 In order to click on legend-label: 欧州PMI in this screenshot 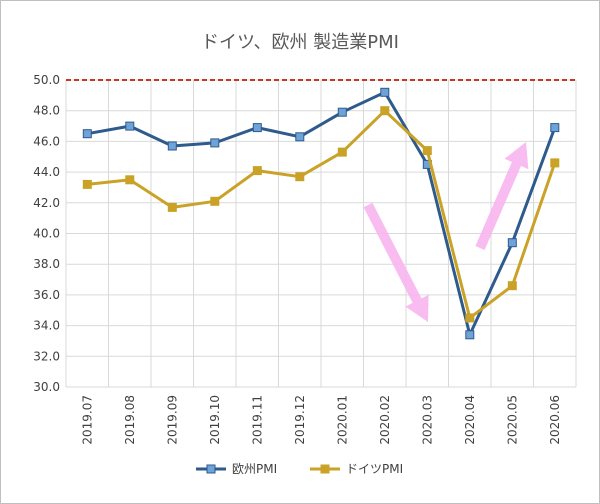, I will do `click(254, 469)`.